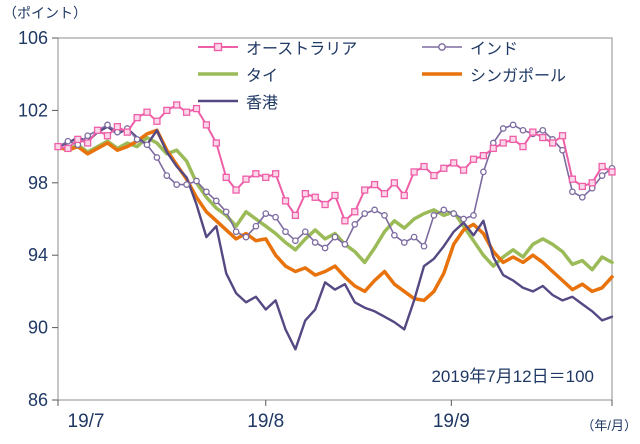 This screenshot has height=444, width=640. Describe the element at coordinates (512, 376) in the screenshot. I see `base-date-annotation: 2019年7月12日＝100` at that location.